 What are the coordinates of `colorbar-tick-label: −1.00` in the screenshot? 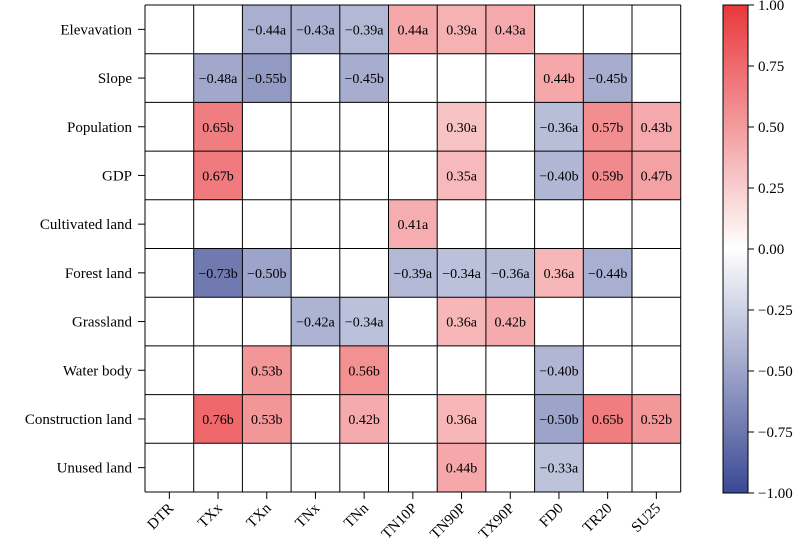 It's located at (775, 494).